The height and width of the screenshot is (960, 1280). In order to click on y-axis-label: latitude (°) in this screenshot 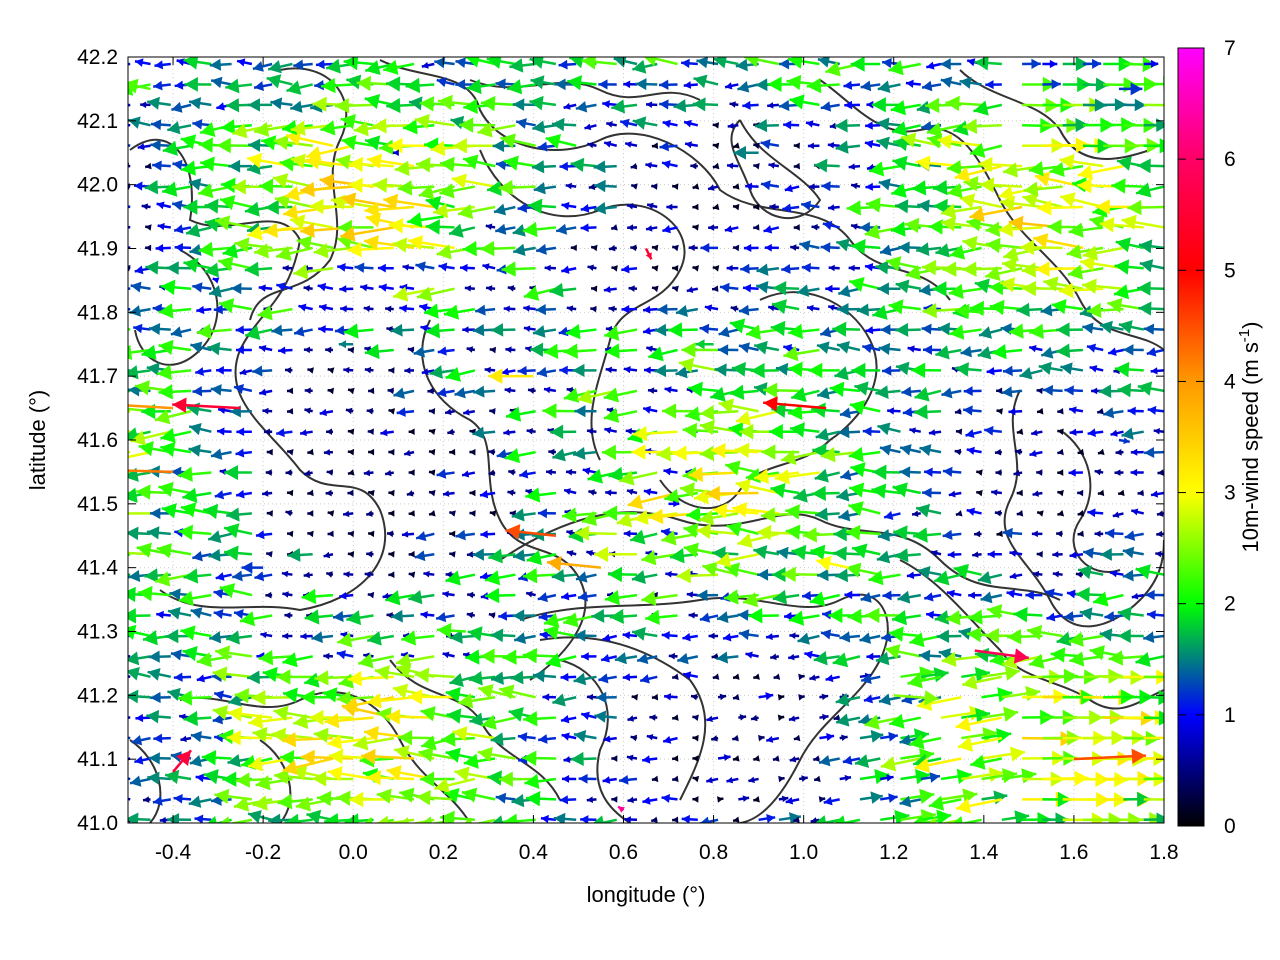, I will do `click(37, 440)`.